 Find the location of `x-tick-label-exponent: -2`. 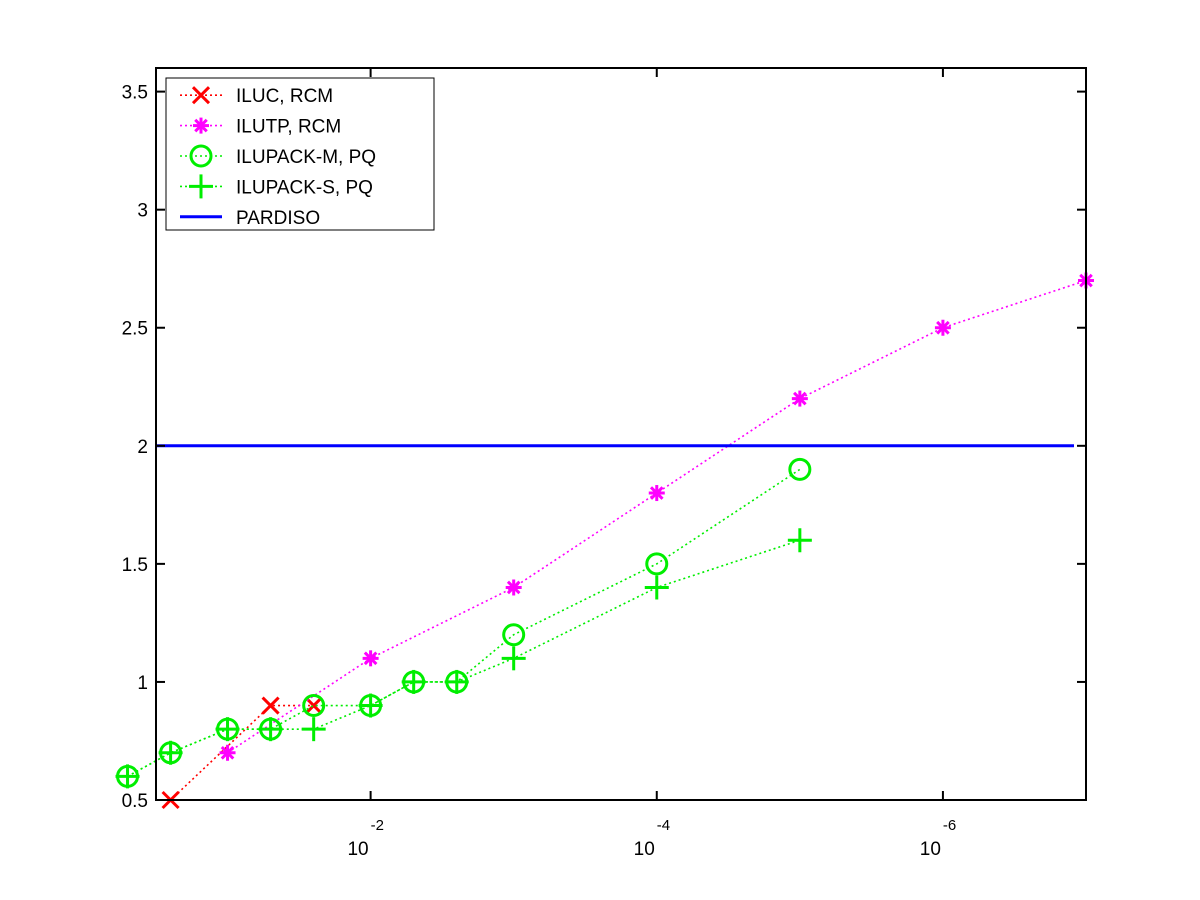

x-tick-label-exponent: -2 is located at coordinates (377, 825).